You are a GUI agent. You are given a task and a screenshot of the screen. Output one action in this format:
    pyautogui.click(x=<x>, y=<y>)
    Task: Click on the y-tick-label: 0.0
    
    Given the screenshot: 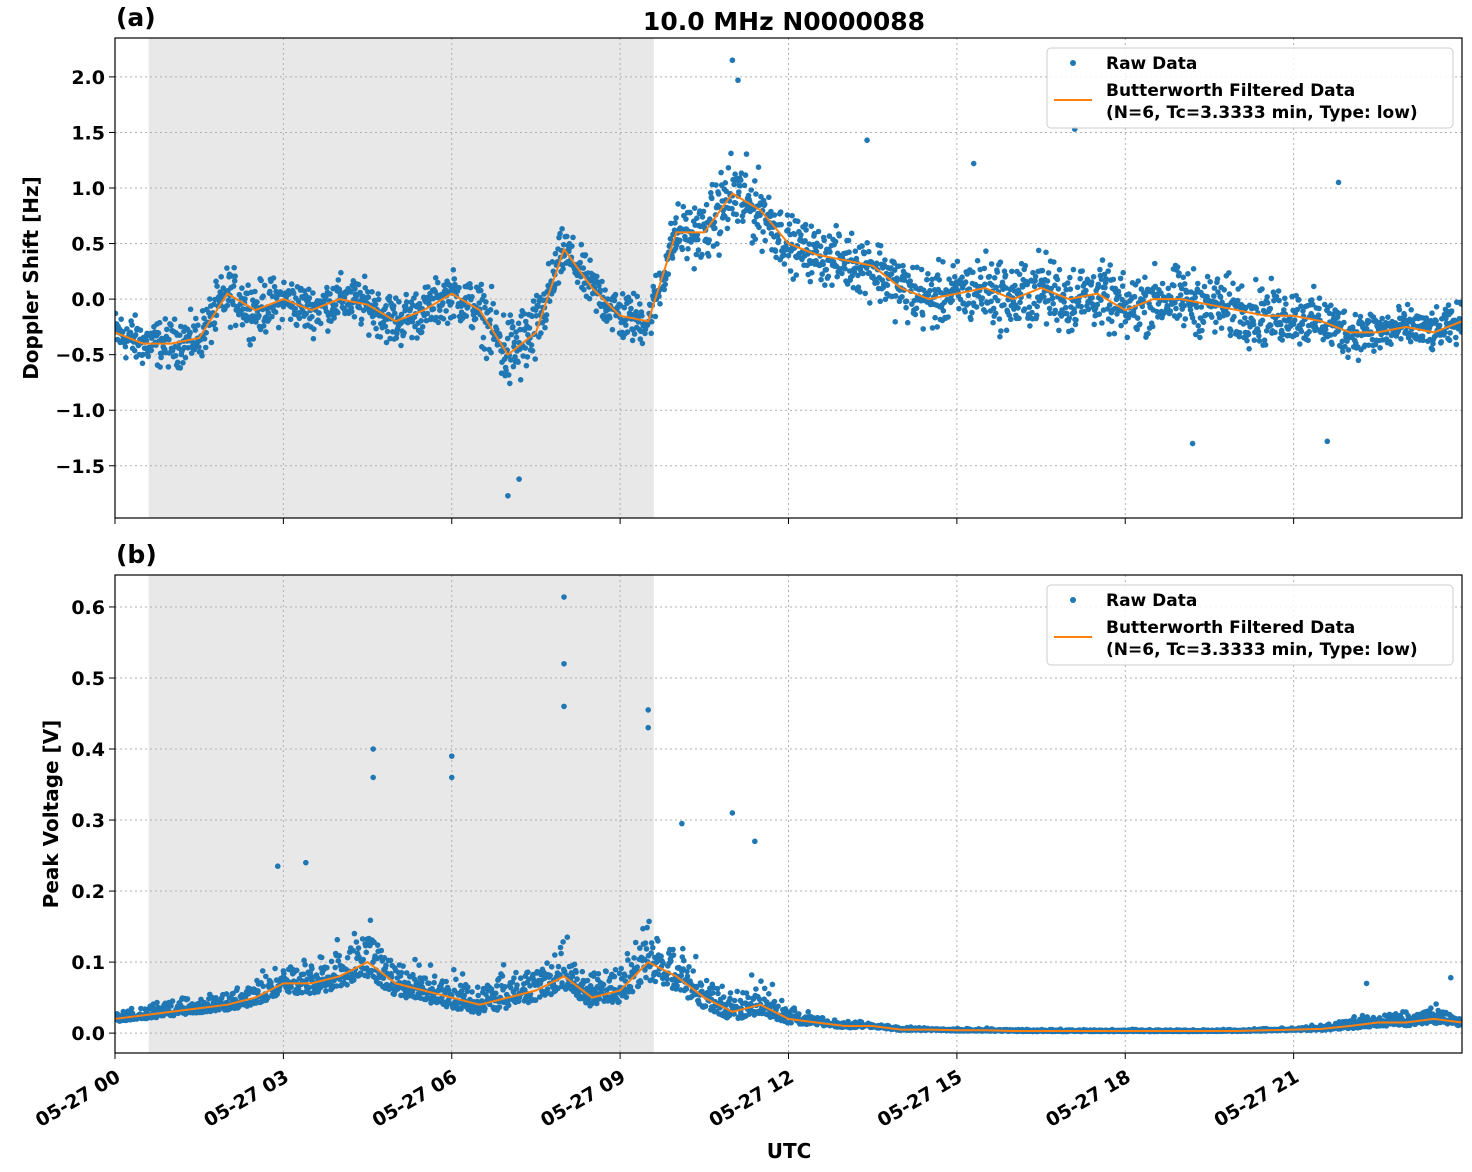 What is the action you would take?
    pyautogui.click(x=88, y=300)
    